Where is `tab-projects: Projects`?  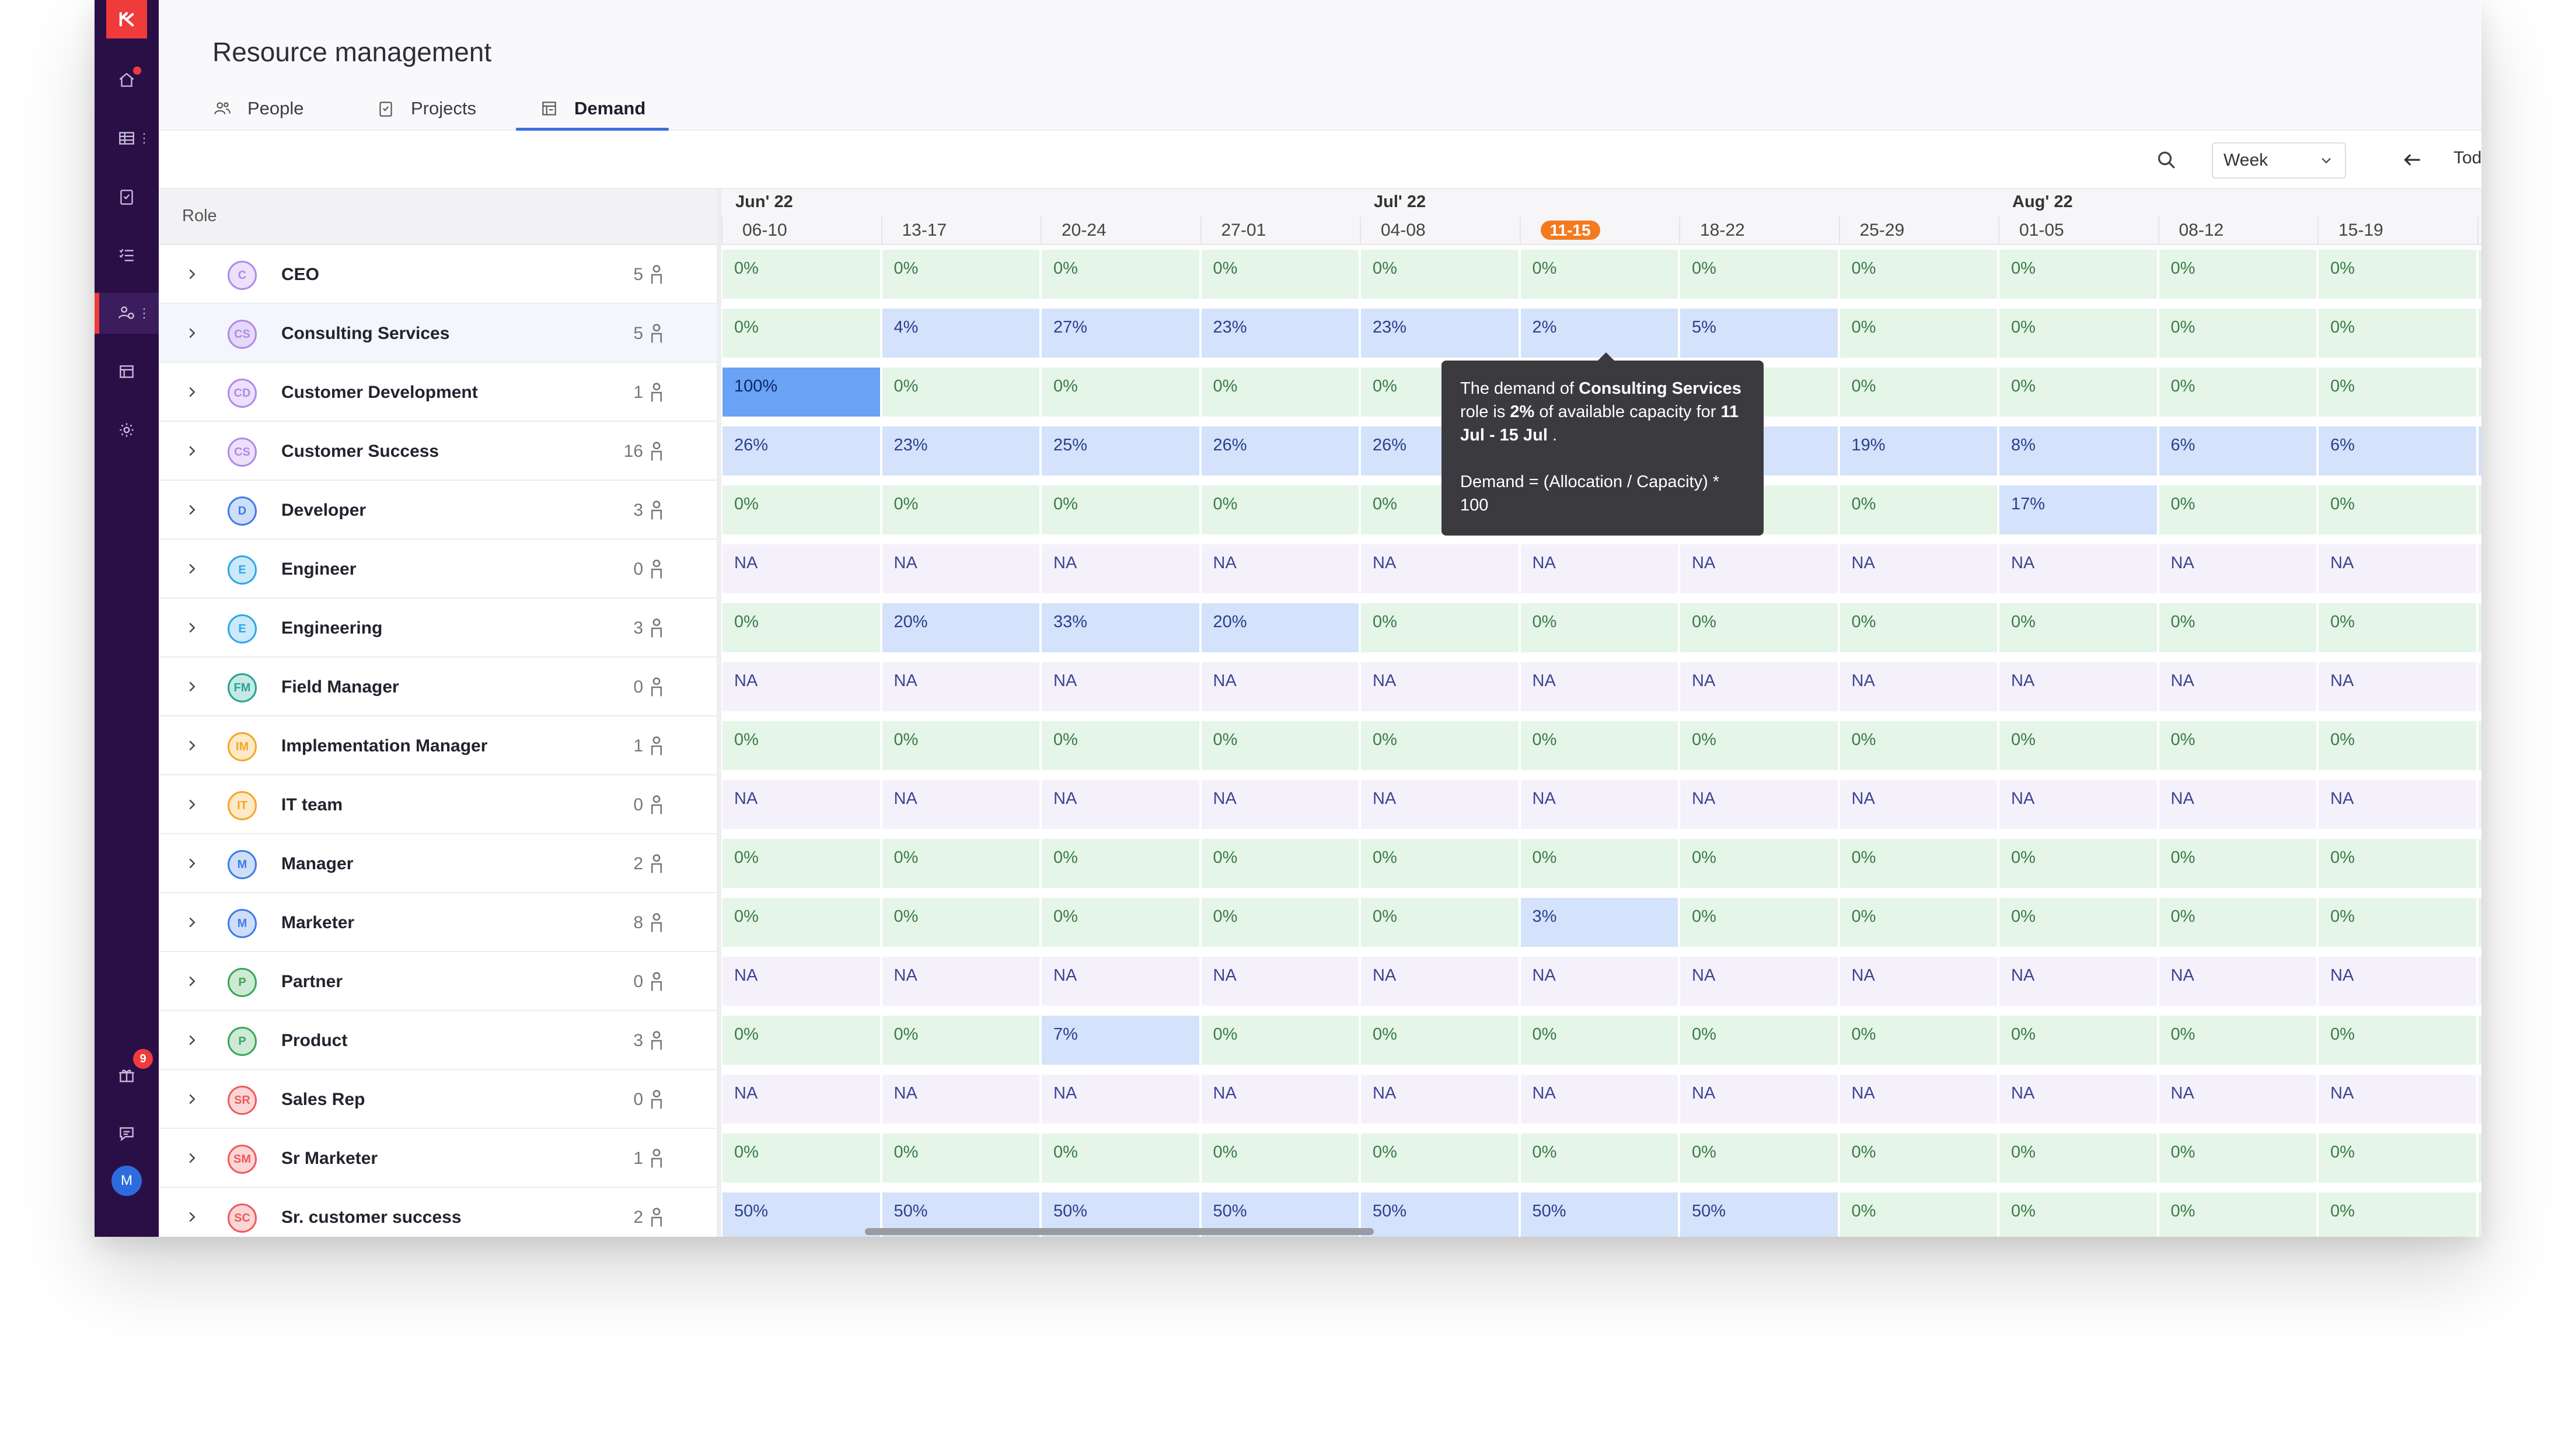
tab-projects: Projects is located at coordinates (426, 108).